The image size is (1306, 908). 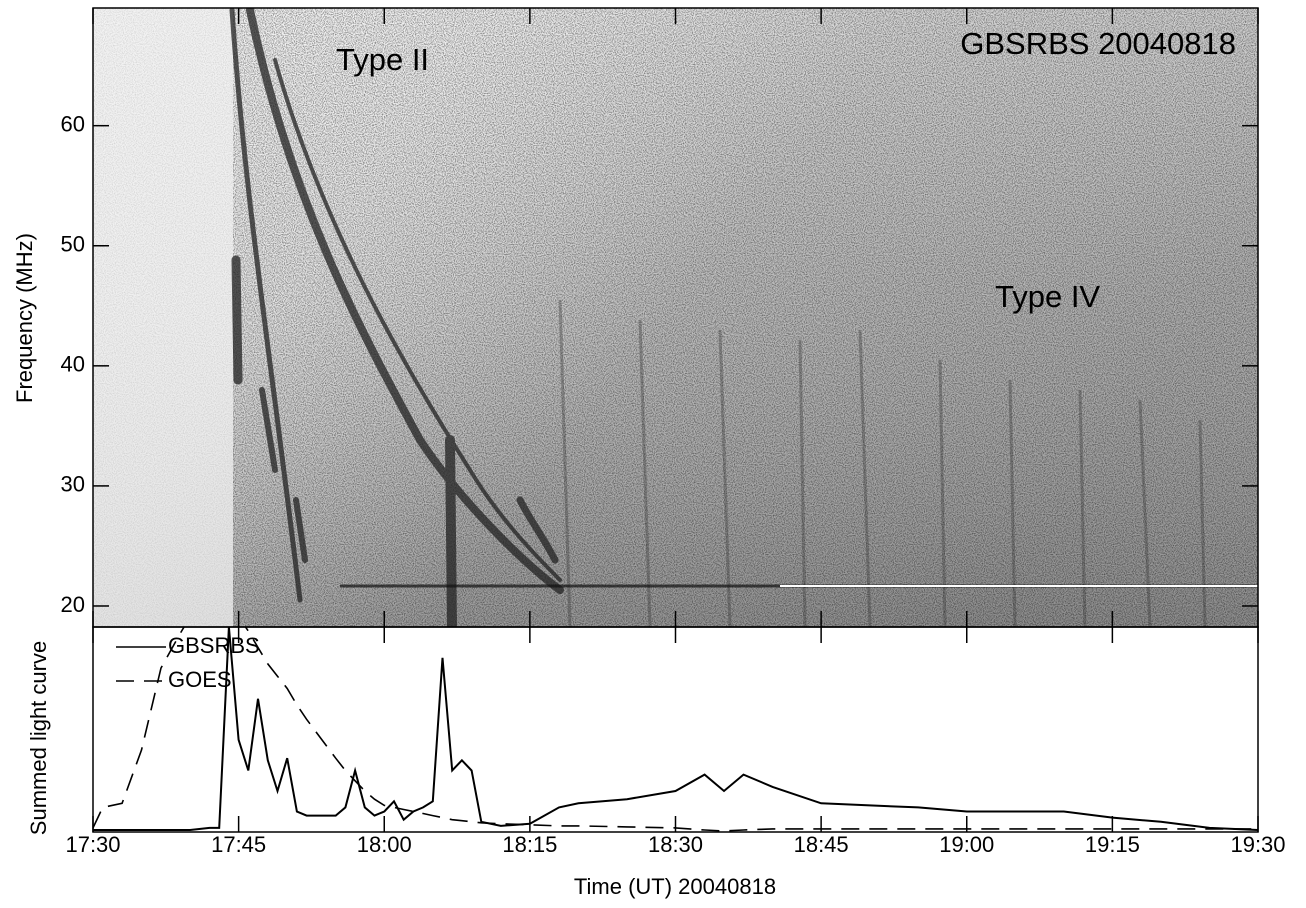 I want to click on annotation: GBSRBS 20040818, so click(x=1098, y=43).